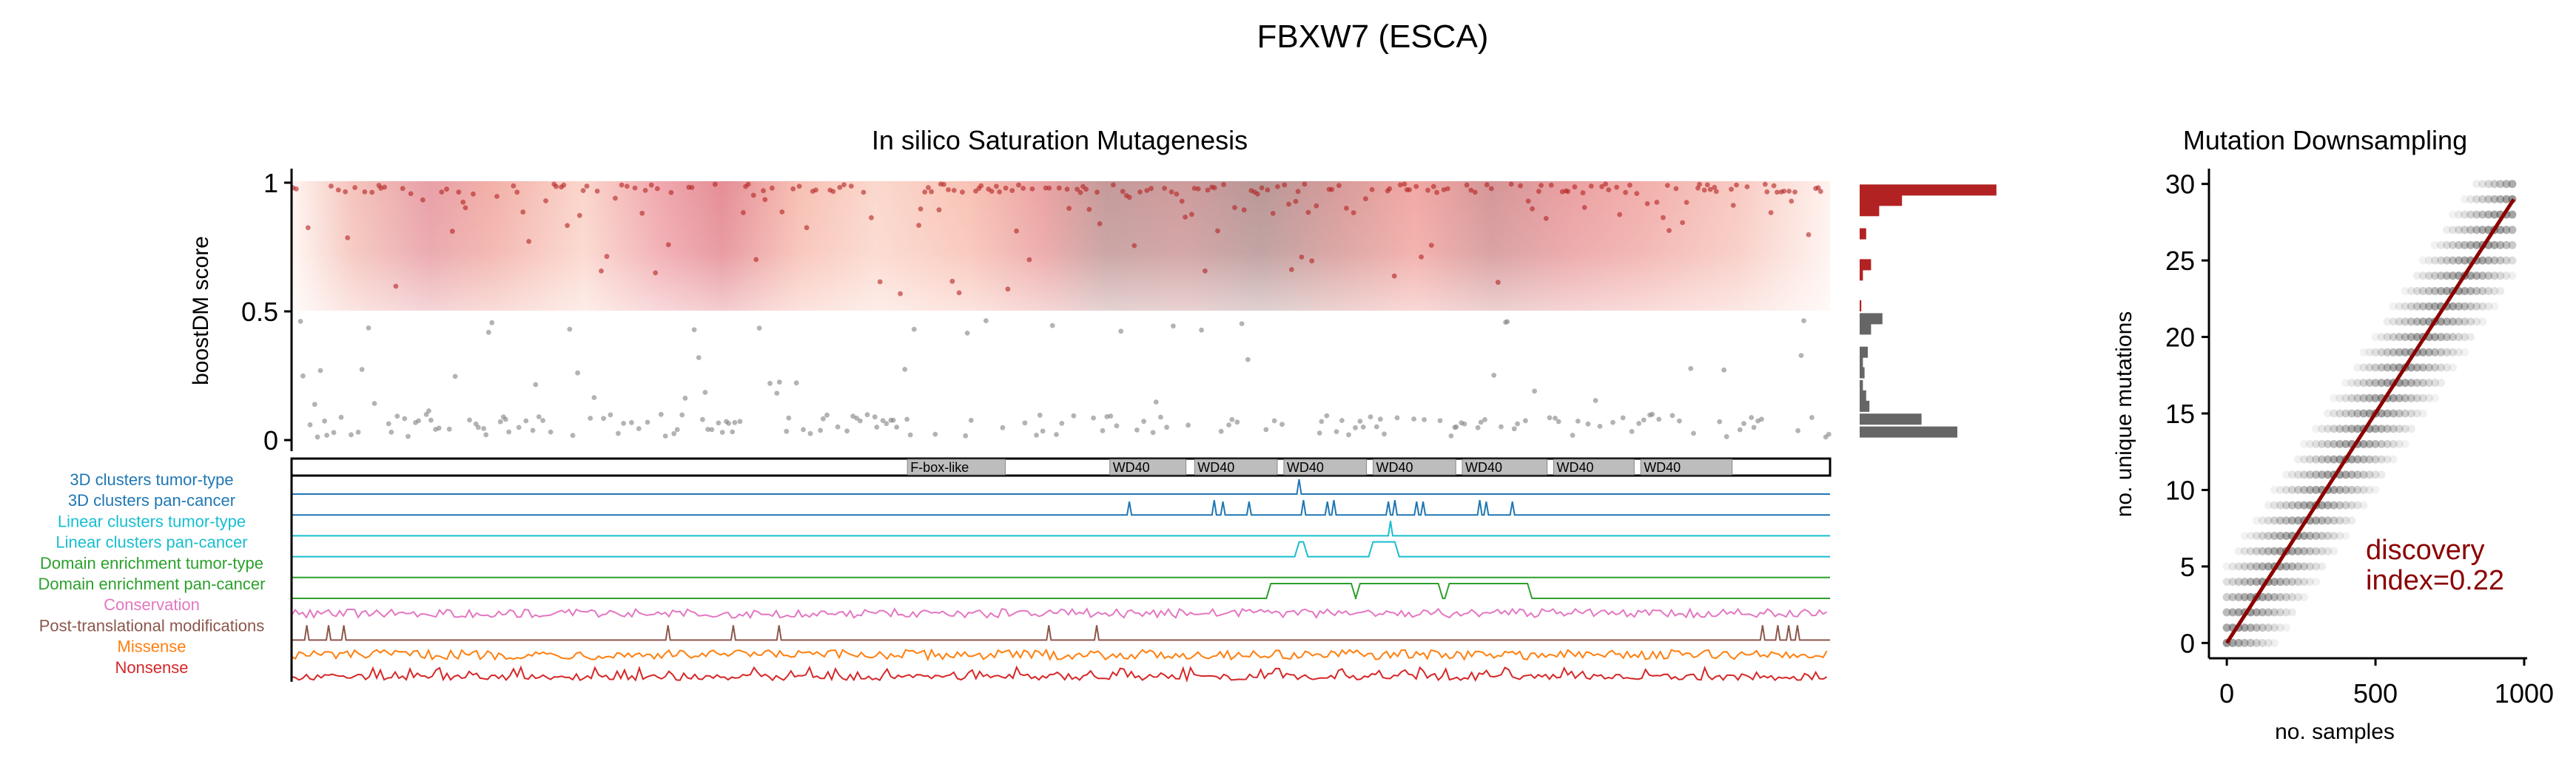 This screenshot has width=2576, height=767. What do you see at coordinates (1061, 508) in the screenshot?
I see `track-line` at bounding box center [1061, 508].